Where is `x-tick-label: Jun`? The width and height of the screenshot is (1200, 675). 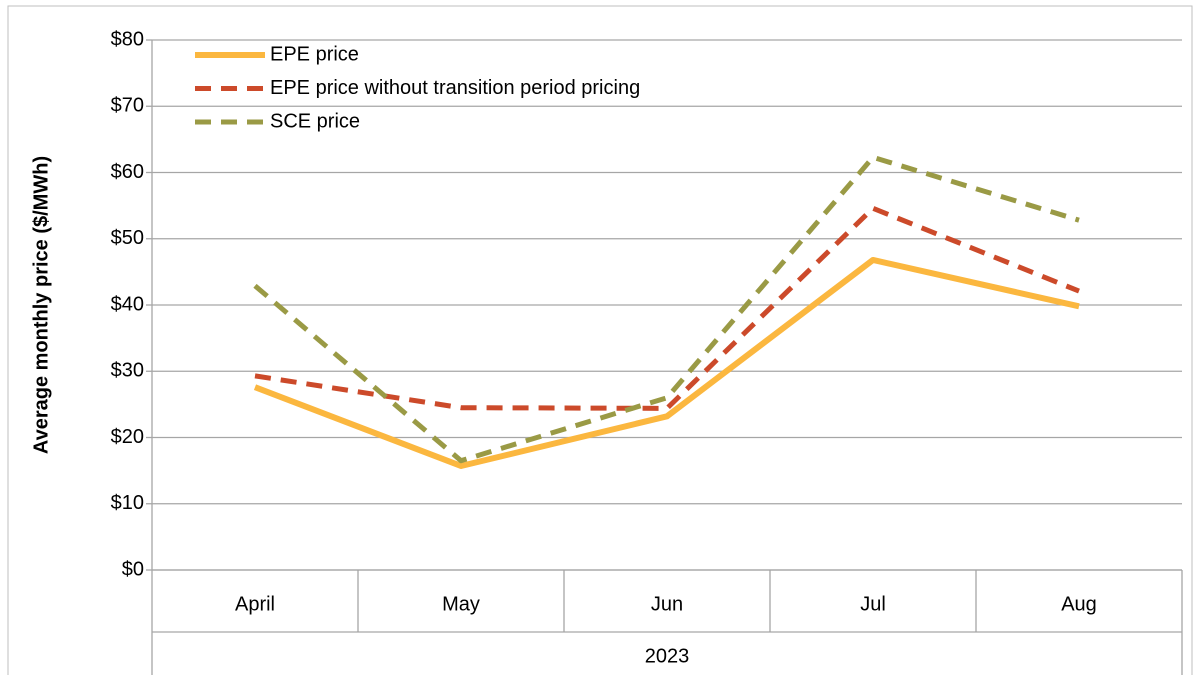 x-tick-label: Jun is located at coordinates (667, 604).